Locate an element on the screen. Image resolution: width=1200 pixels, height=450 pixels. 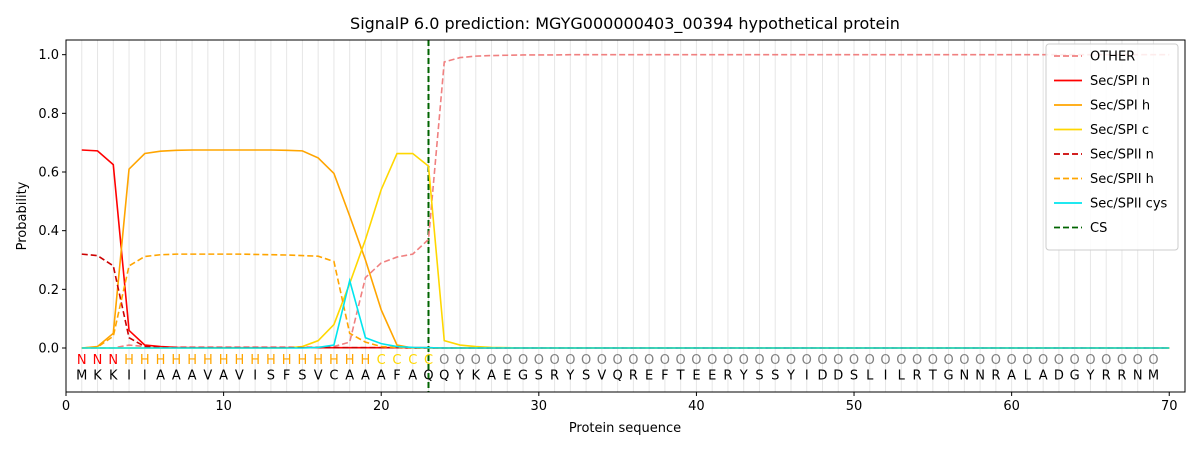
x-tick-label: 70 is located at coordinates (1169, 406).